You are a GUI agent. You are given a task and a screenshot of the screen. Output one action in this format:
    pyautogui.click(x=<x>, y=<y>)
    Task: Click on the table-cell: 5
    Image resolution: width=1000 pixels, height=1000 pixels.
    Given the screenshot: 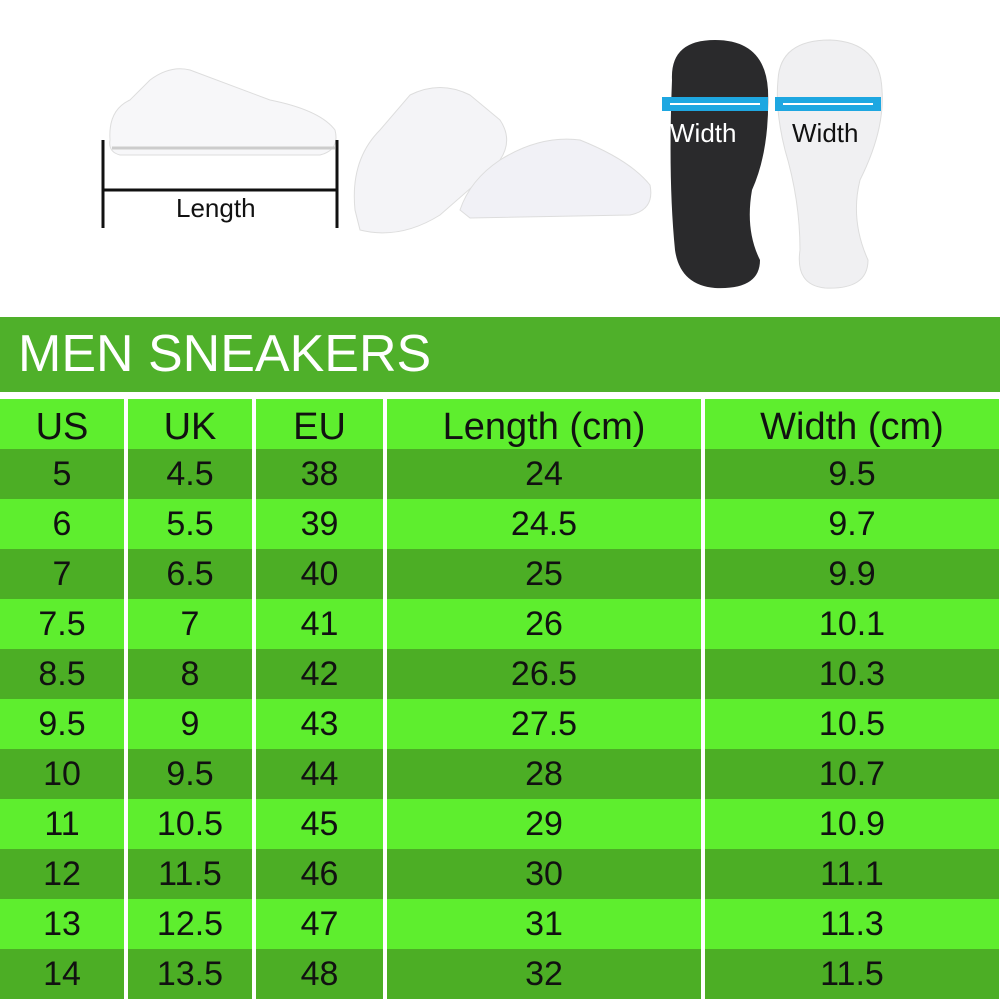 What is the action you would take?
    pyautogui.click(x=62, y=474)
    